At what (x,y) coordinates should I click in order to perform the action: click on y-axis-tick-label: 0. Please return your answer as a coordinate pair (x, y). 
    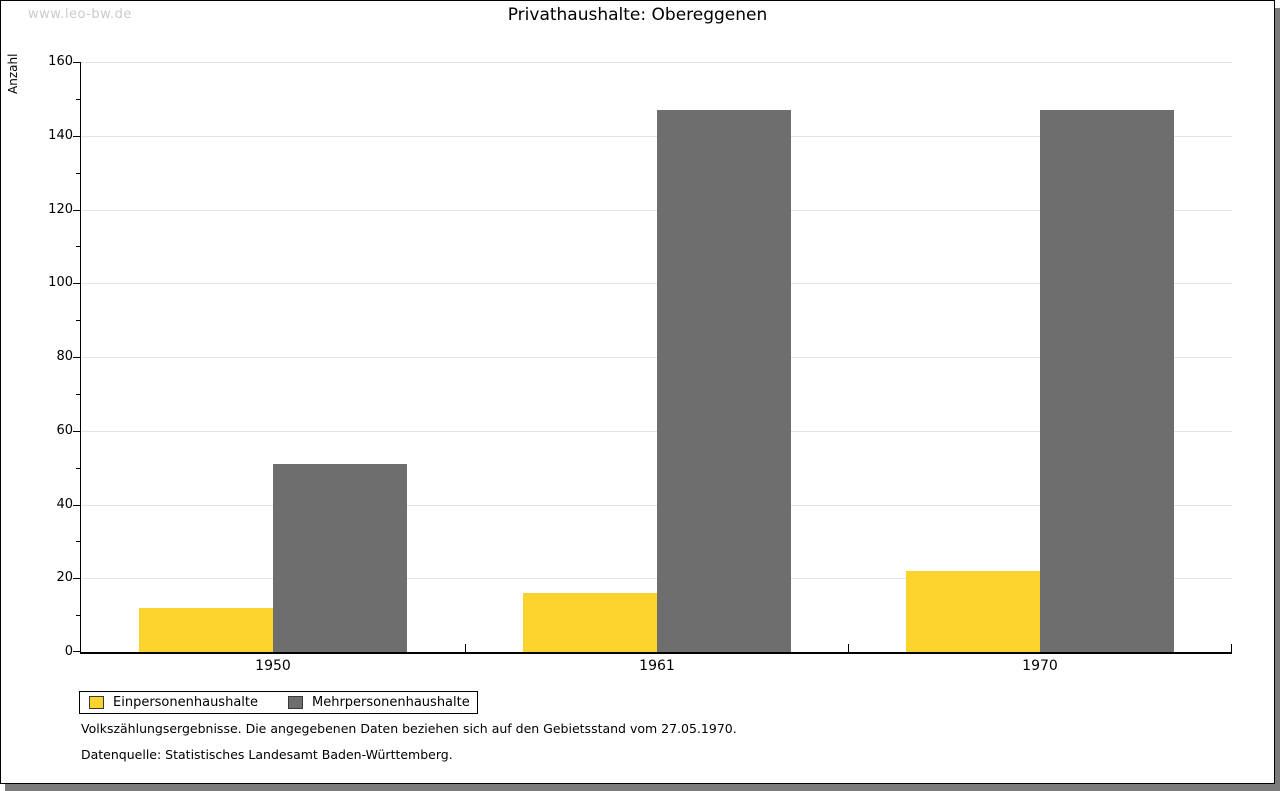
    Looking at the image, I should click on (68, 651).